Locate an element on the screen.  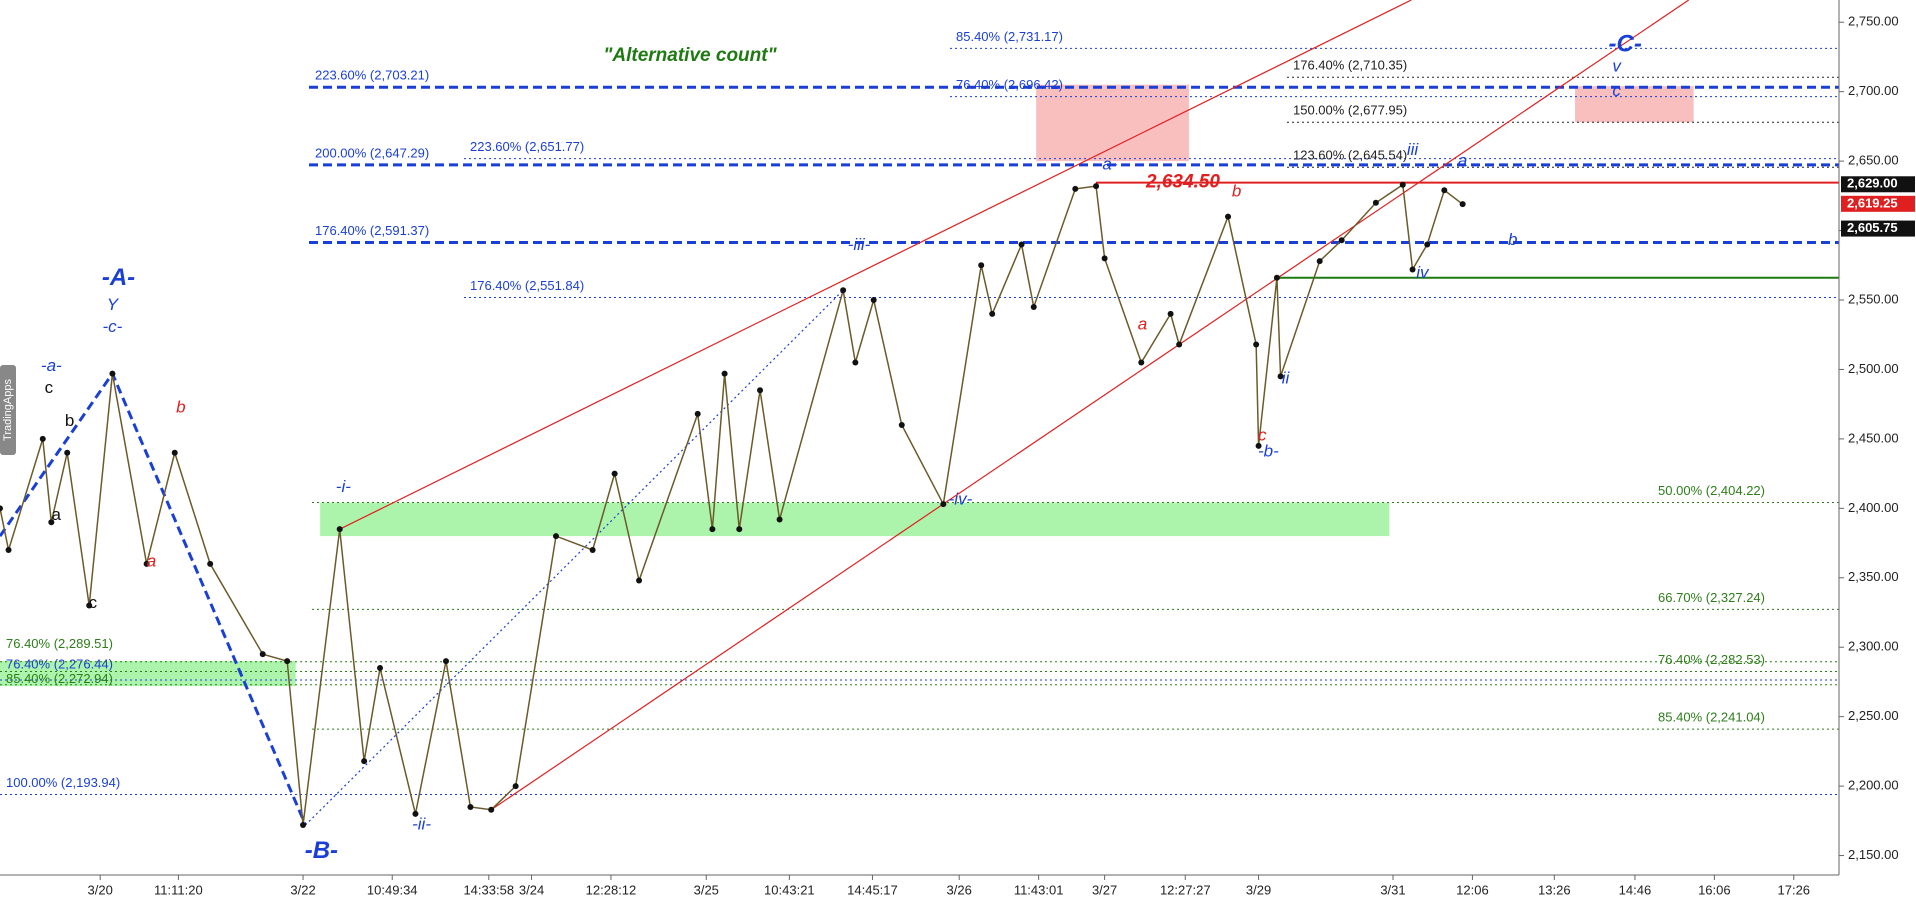
wave-label: ii is located at coordinates (1286, 377).